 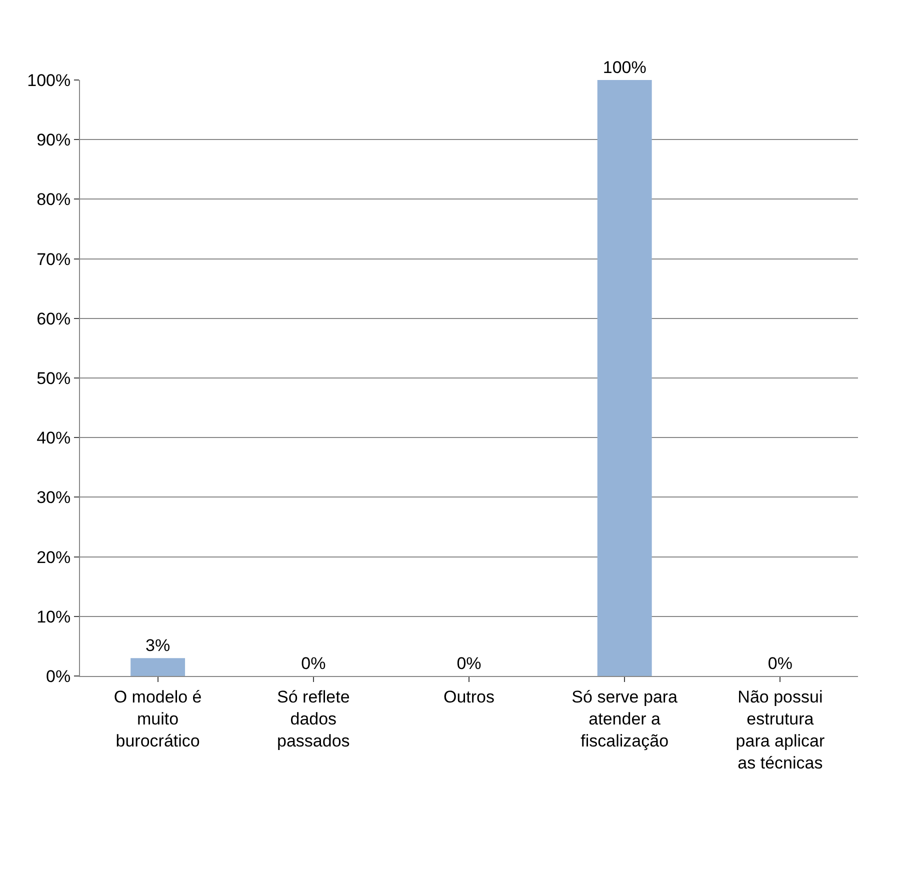 I want to click on y-tick-label: 0%, so click(x=58, y=676).